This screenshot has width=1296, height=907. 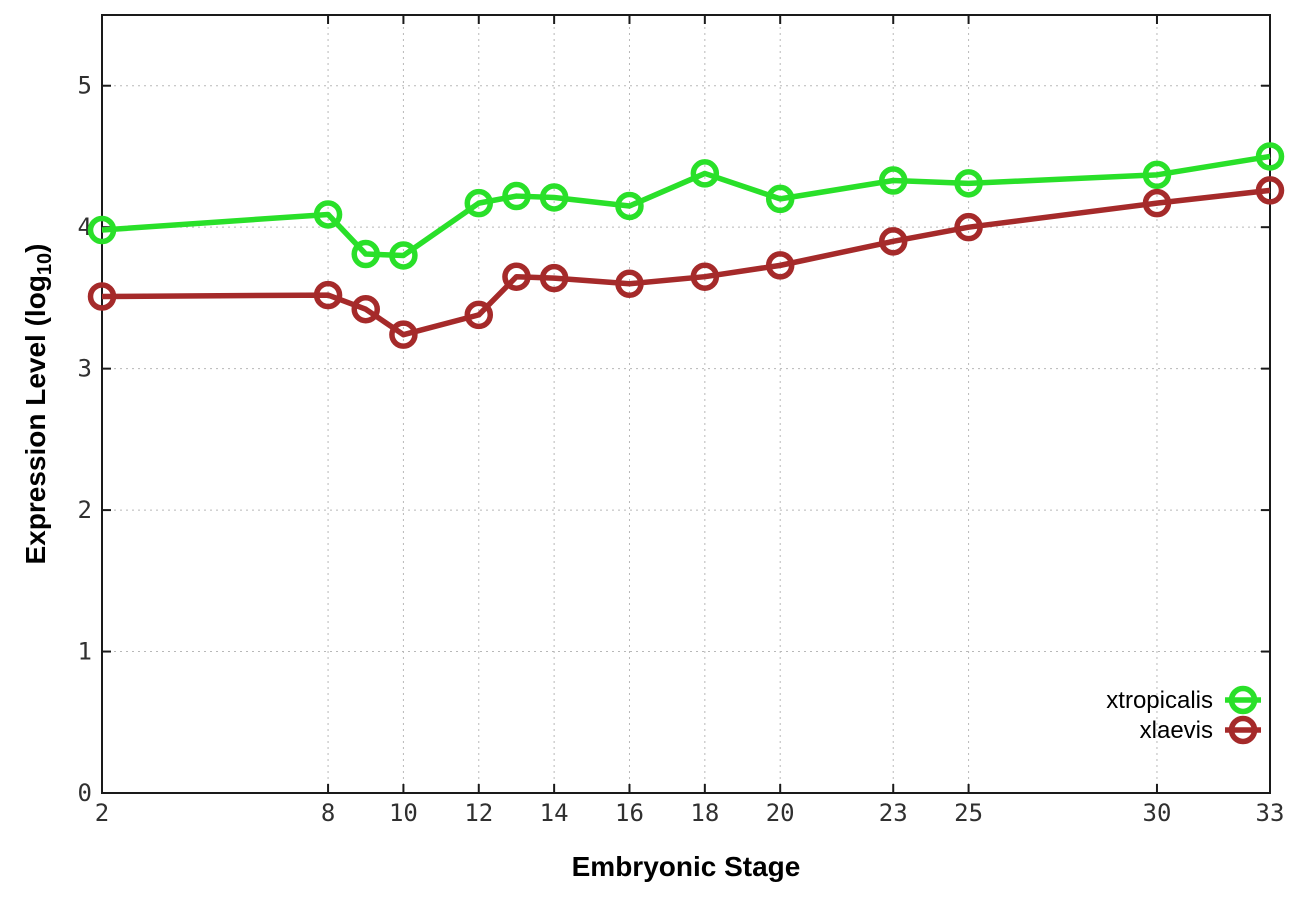 What do you see at coordinates (85, 652) in the screenshot?
I see `y-tick-label: 1` at bounding box center [85, 652].